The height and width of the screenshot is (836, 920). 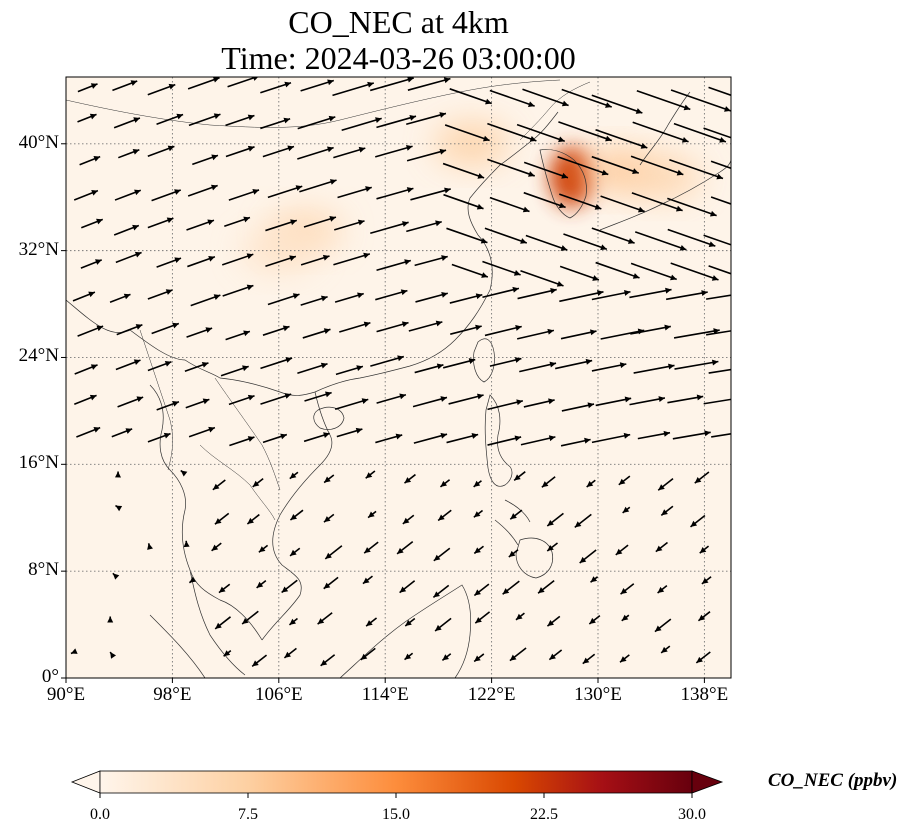 What do you see at coordinates (248, 814) in the screenshot?
I see `colorbar-tick-label: 7.5` at bounding box center [248, 814].